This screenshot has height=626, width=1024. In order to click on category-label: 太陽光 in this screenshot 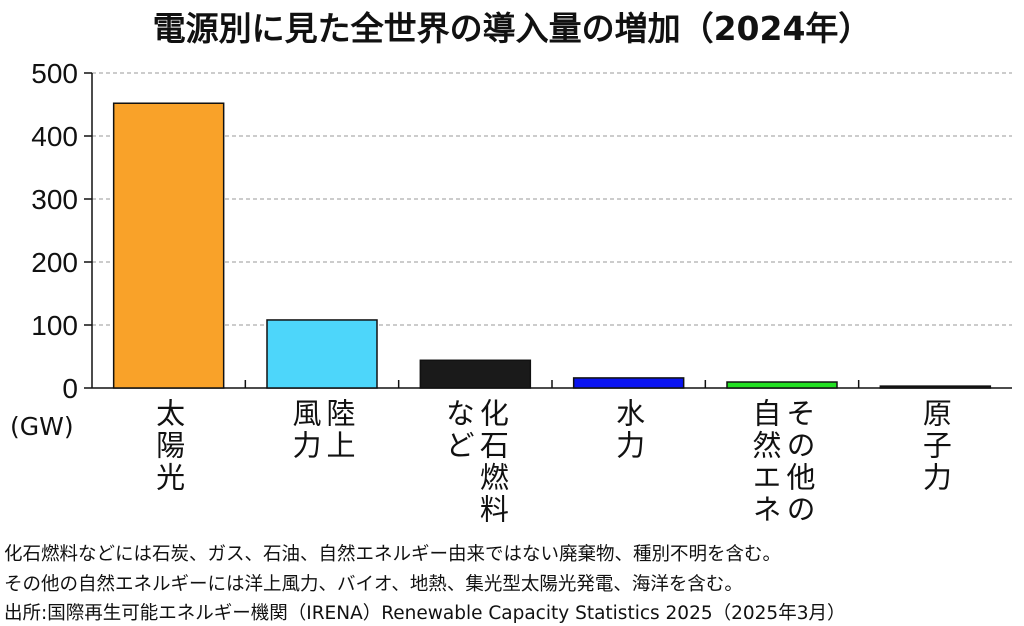, I will do `click(168, 446)`.